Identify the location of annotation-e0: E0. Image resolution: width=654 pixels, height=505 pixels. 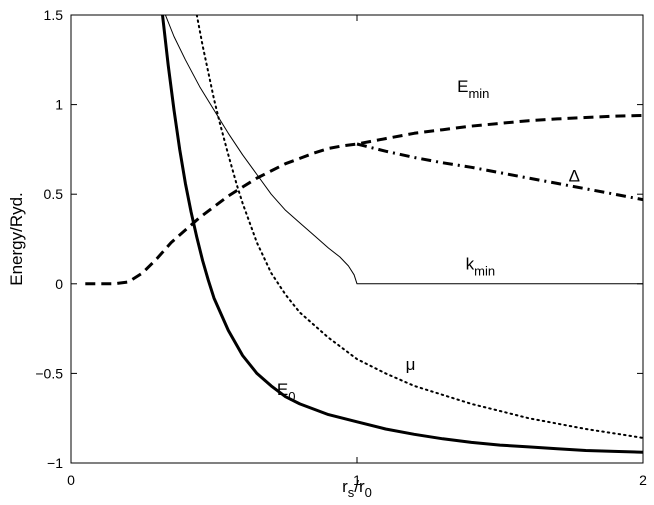
(286, 392).